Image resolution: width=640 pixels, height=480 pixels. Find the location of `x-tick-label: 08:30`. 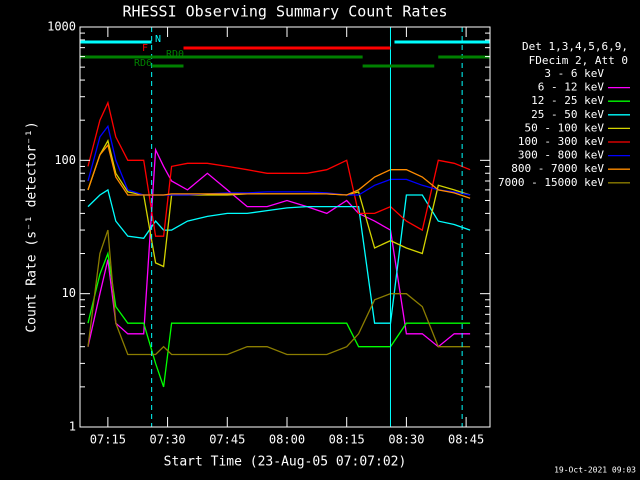

x-tick-label: 08:30 is located at coordinates (406, 440).